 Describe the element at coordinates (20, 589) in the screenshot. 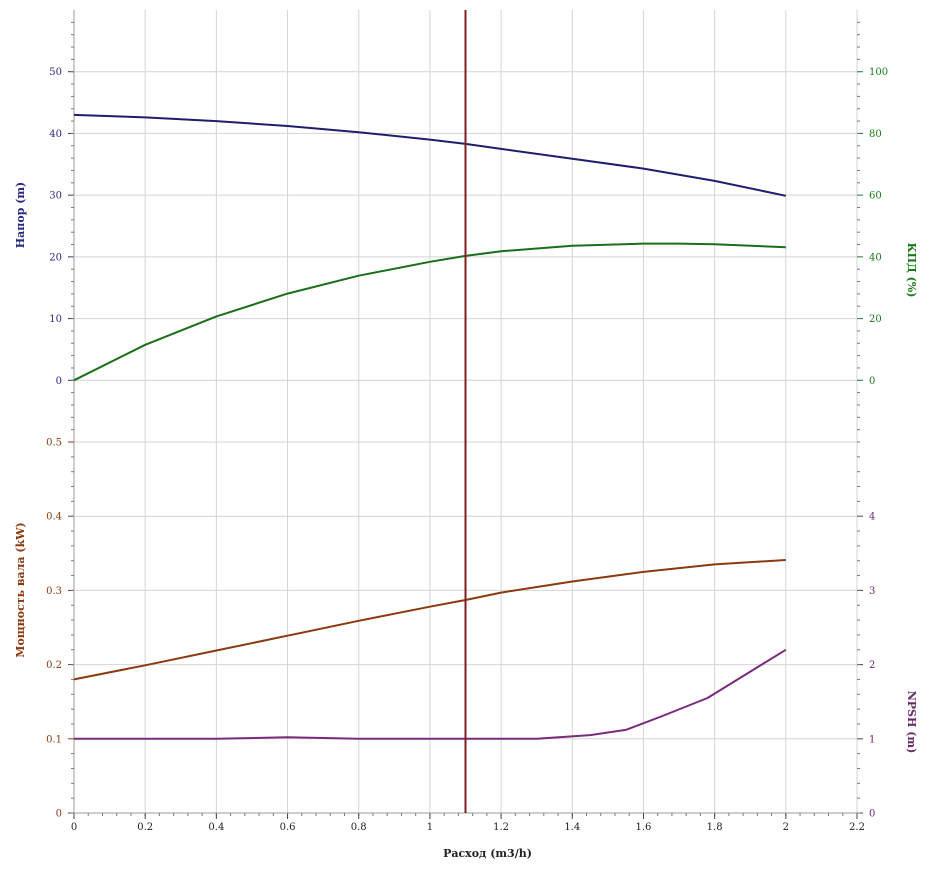

I see `left-axis-title: Мощность вала (kW)` at that location.